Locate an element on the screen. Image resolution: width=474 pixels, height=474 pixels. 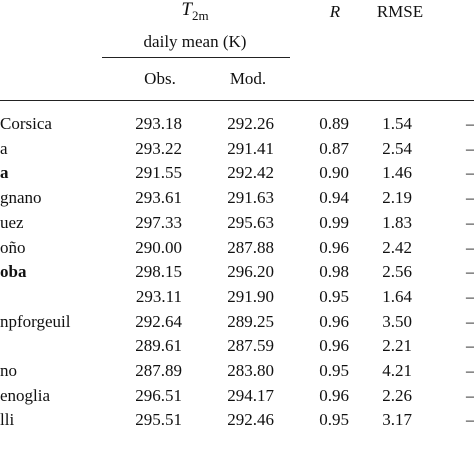
header-rule is located at coordinates (196, 57).